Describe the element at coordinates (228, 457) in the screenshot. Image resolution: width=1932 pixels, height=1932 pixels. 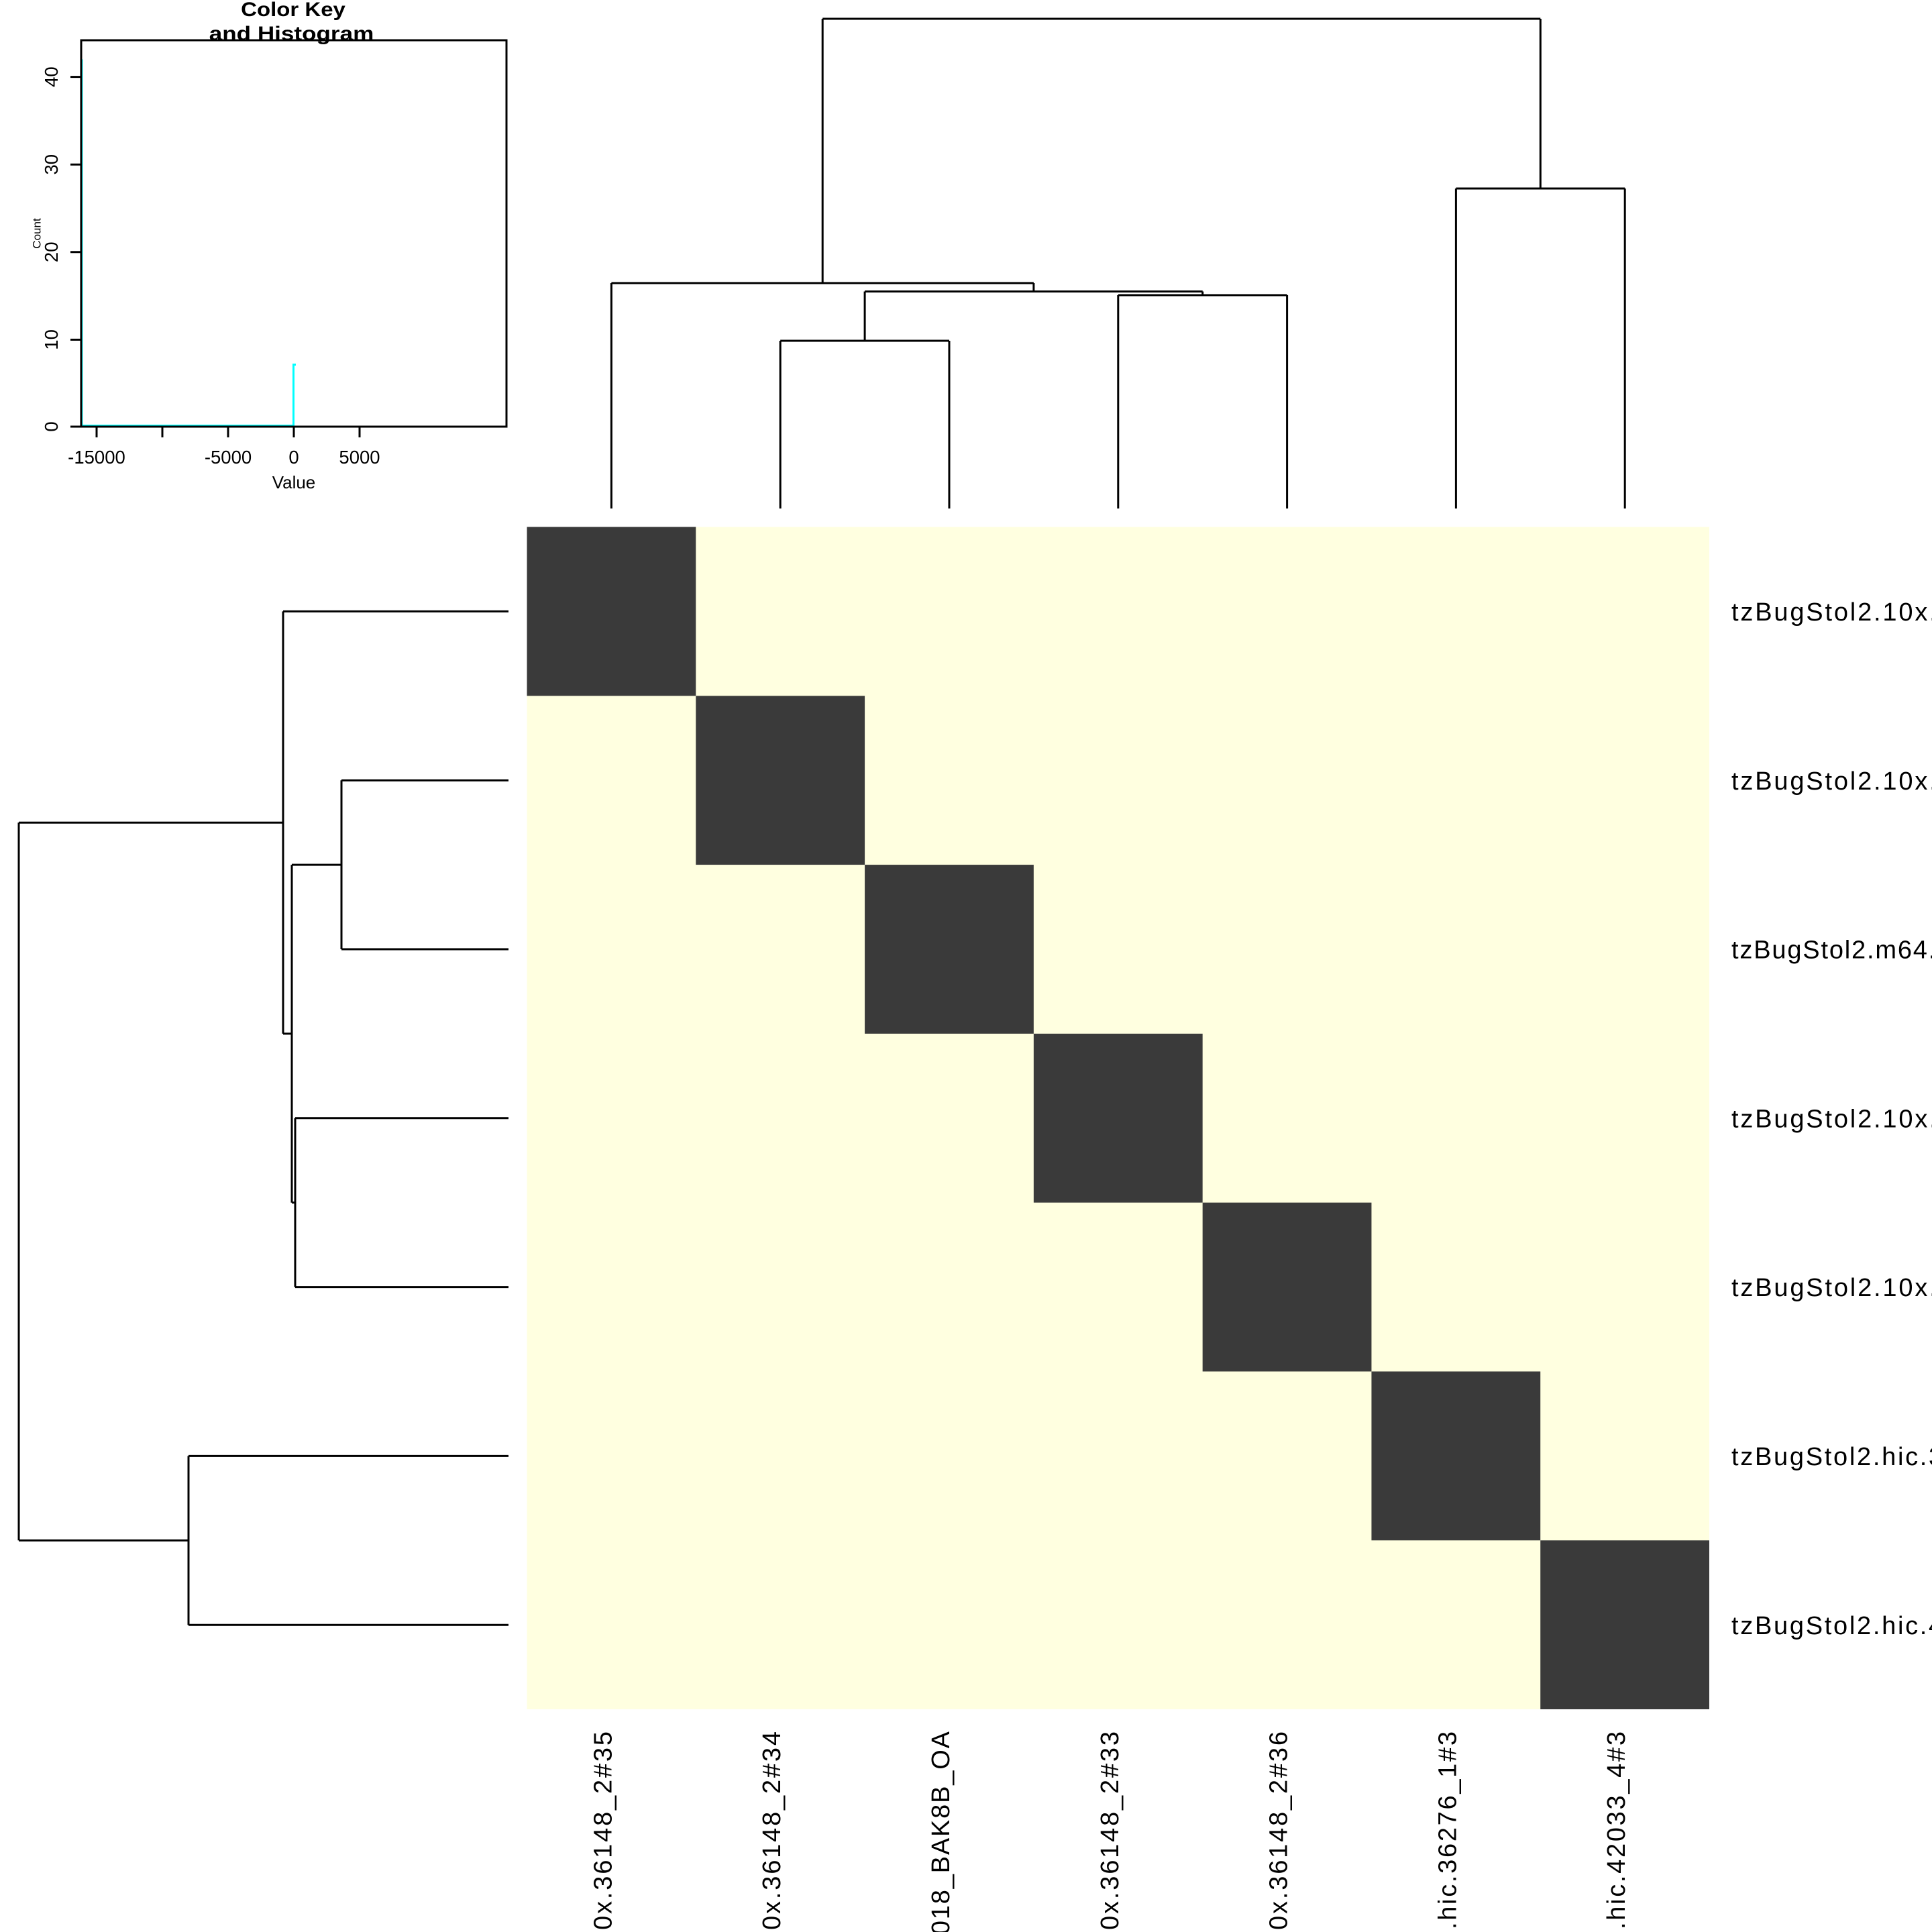
I see `svg-text: -5000` at that location.